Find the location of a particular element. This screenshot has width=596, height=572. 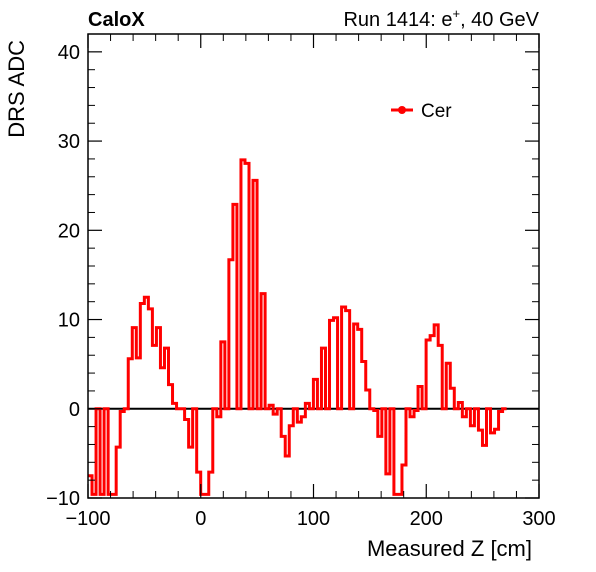

y-tick-label: 20 is located at coordinates (69, 231).